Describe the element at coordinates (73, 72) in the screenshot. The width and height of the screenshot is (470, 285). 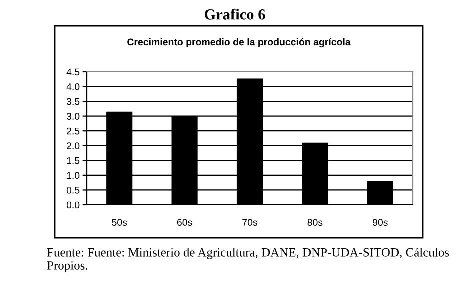
I see `y-tick-label: 4.5` at that location.